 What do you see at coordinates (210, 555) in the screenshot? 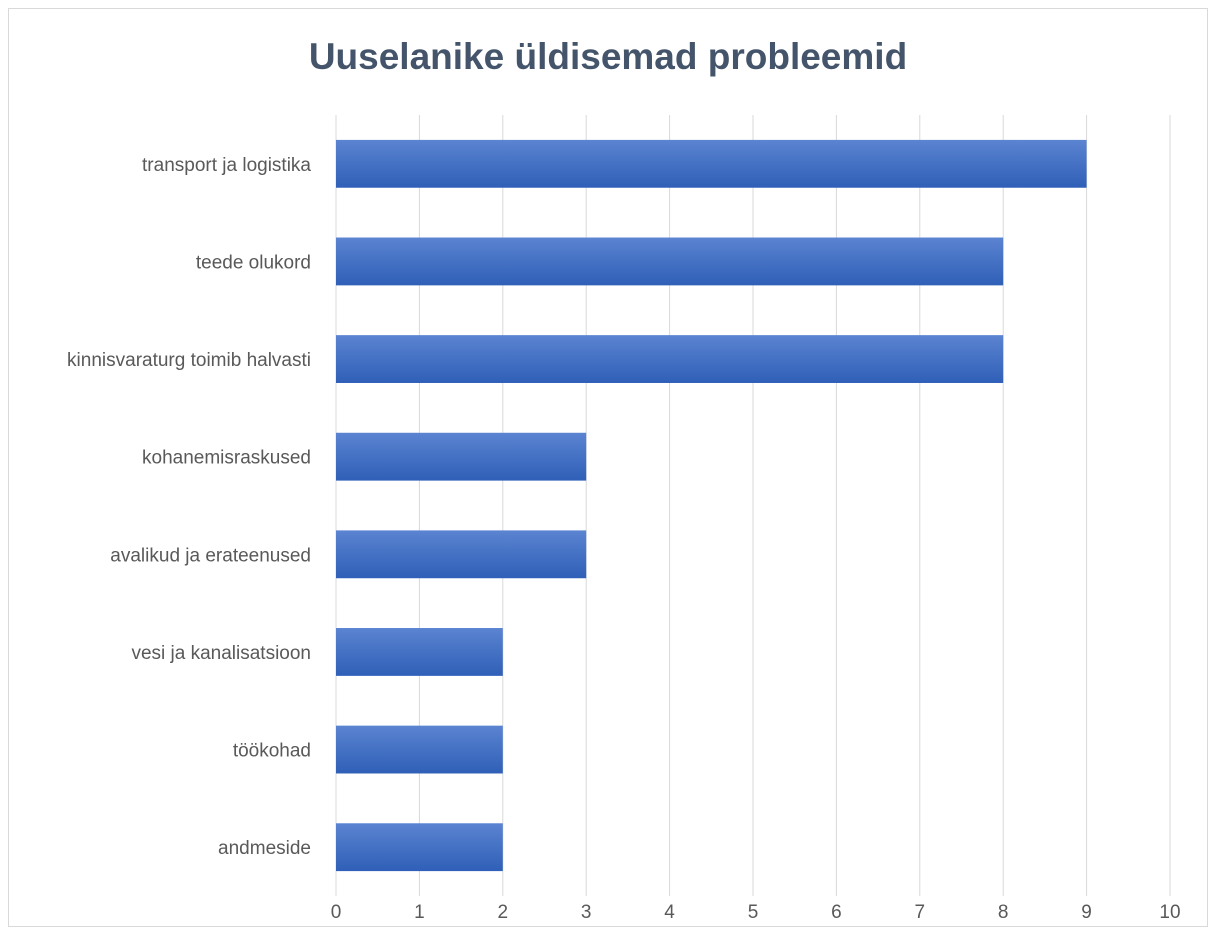
I see `category-label-5: avalikud ja erateenused` at bounding box center [210, 555].